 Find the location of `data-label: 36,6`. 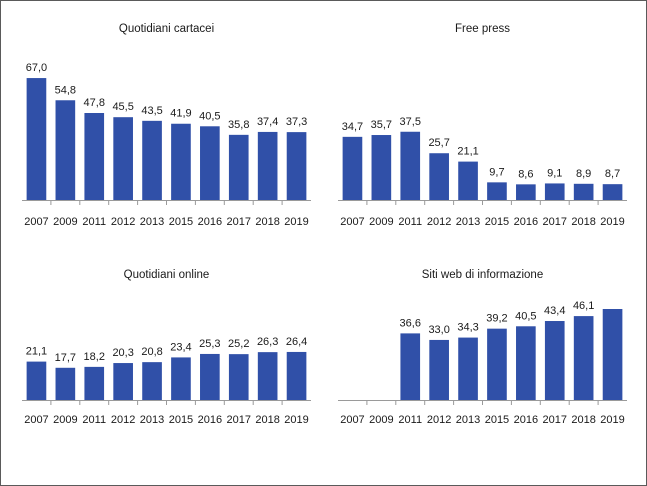

data-label: 36,6 is located at coordinates (410, 323).